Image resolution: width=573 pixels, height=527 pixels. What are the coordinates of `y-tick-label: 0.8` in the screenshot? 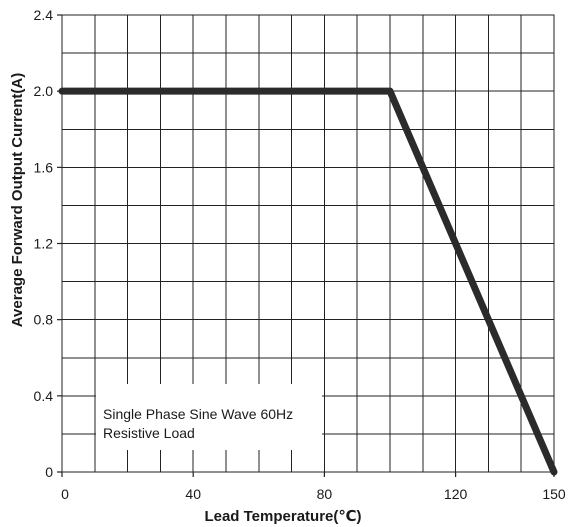 It's located at (44, 320).